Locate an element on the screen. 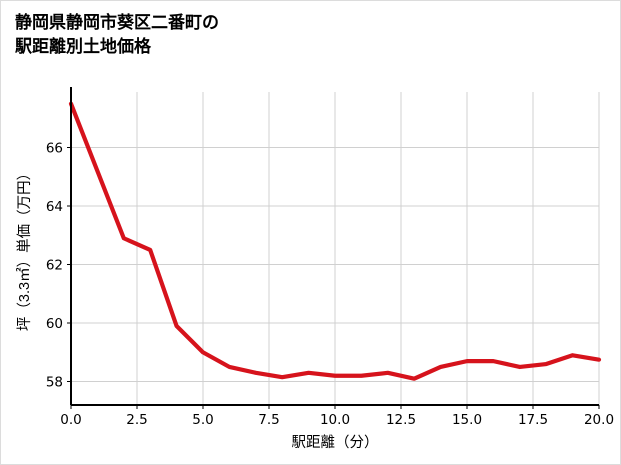  y-axis-ticks: 58 60 62 64 66 is located at coordinates (58, 266).